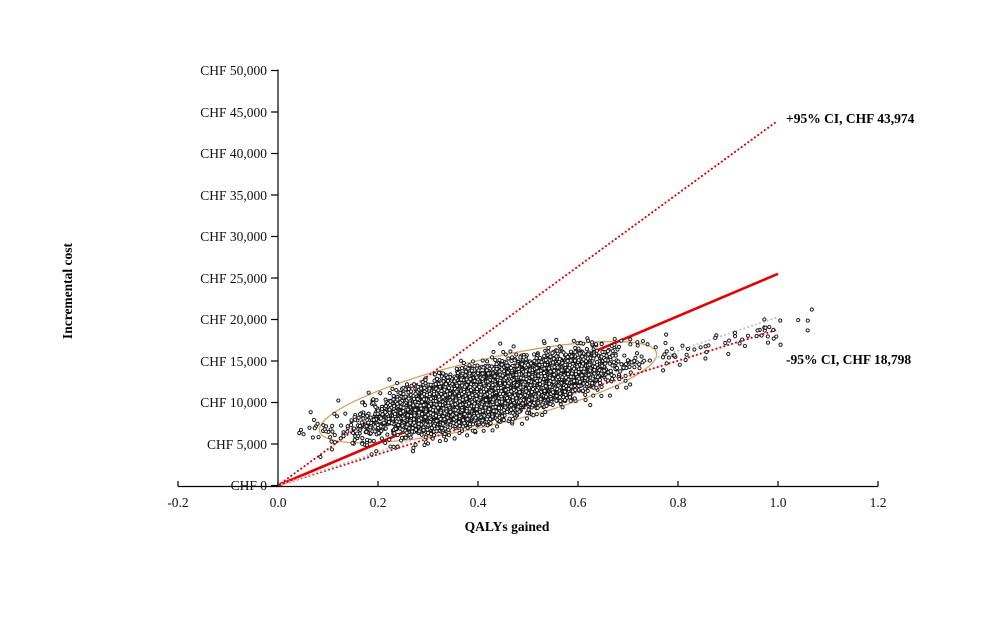  Describe the element at coordinates (507, 526) in the screenshot. I see `x-axis-title: QALYs gained` at that location.